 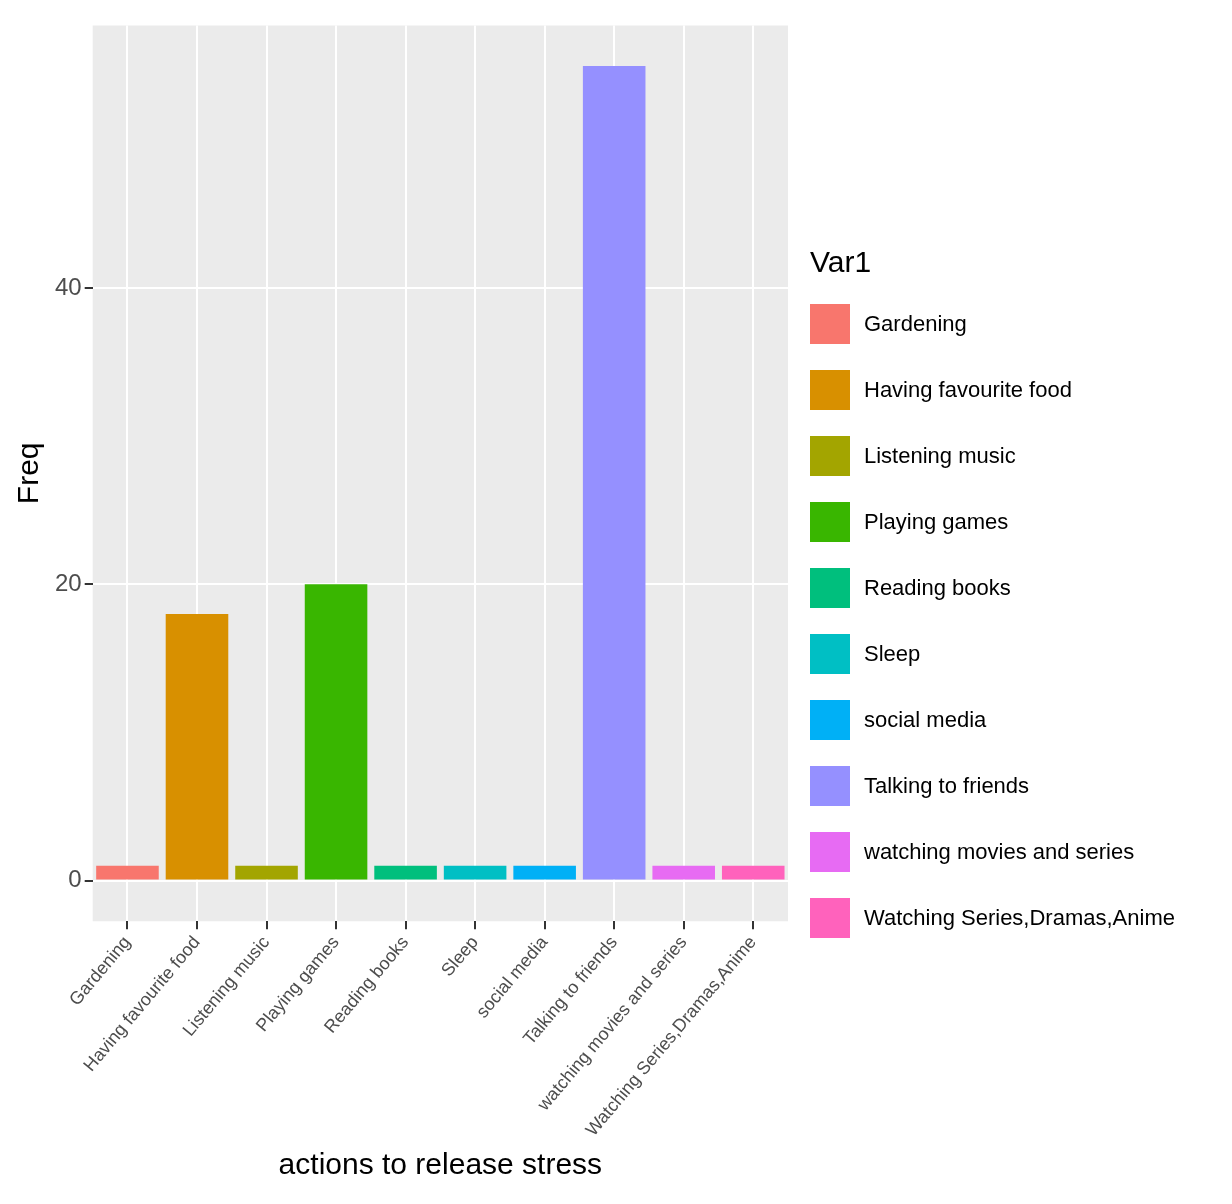 I want to click on legend-label: Gardening, so click(x=915, y=324).